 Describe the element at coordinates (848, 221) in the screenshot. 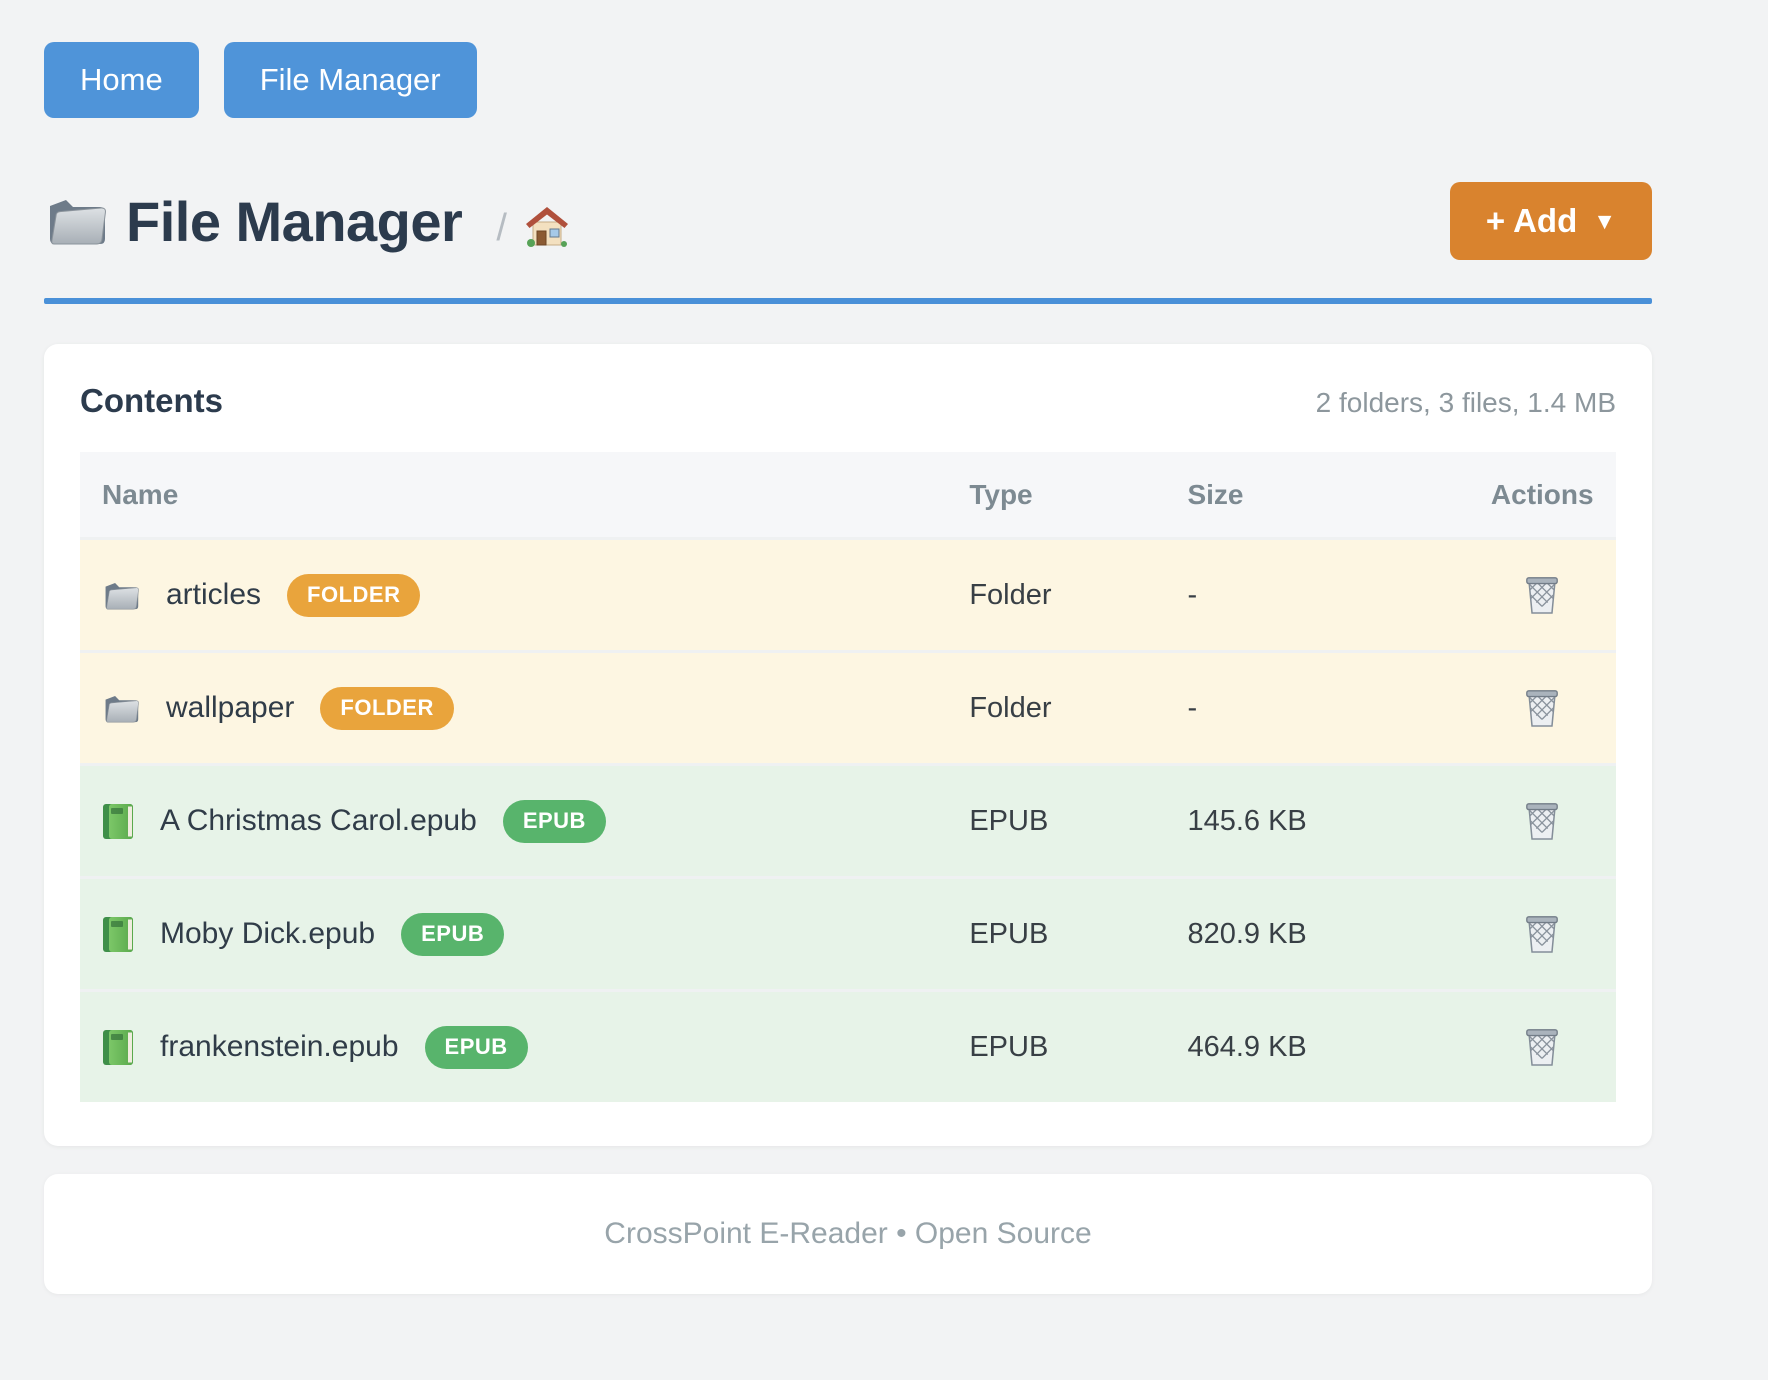

I see `page-header: File Manager / + Add ▼` at that location.